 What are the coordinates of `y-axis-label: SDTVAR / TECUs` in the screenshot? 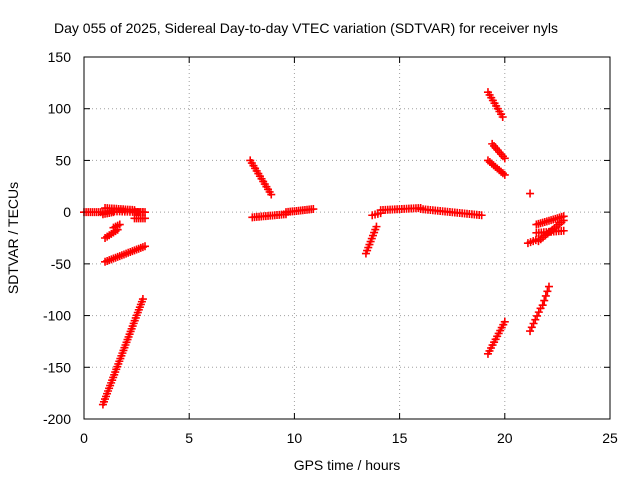 It's located at (13, 238).